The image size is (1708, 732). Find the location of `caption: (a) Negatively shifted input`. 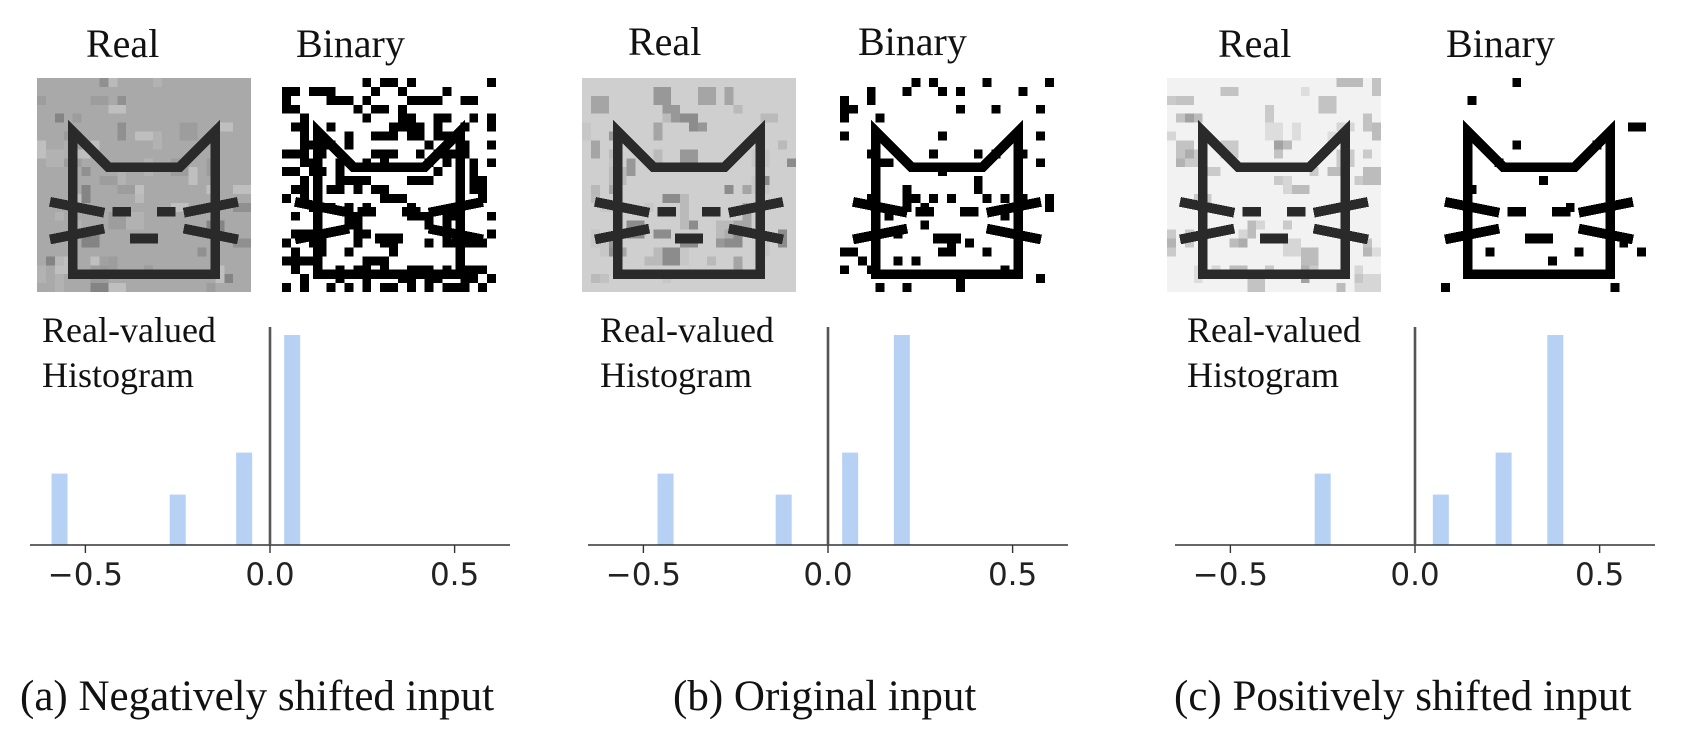

caption: (a) Negatively shifted input is located at coordinates (257, 696).